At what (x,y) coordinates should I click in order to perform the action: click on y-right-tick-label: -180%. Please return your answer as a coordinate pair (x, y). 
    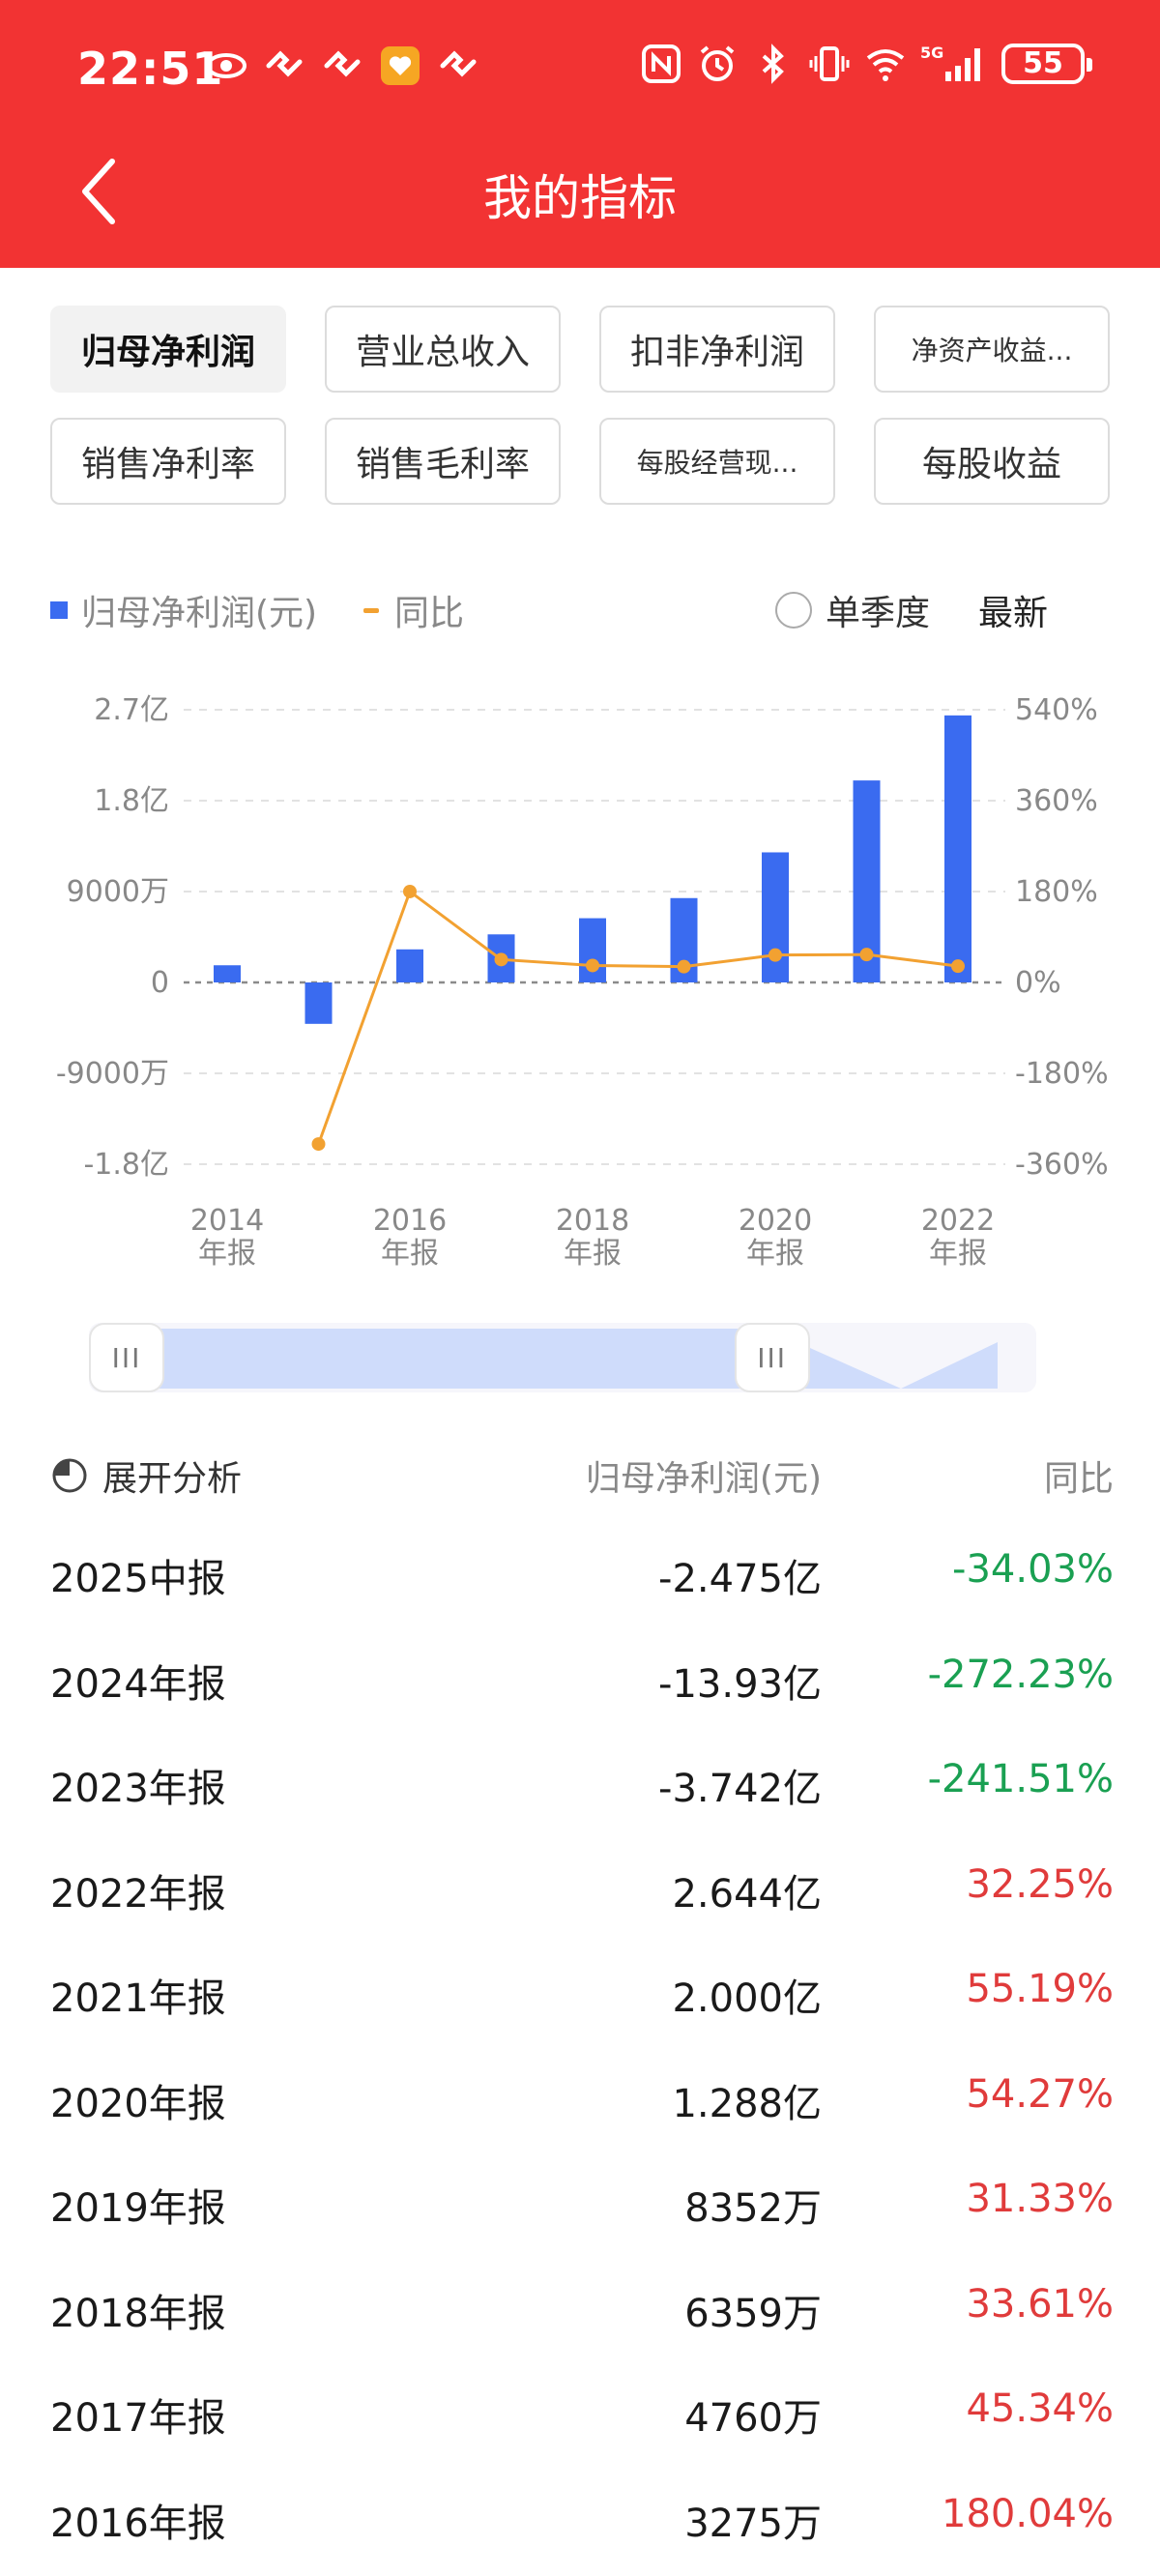
    Looking at the image, I should click on (1062, 1074).